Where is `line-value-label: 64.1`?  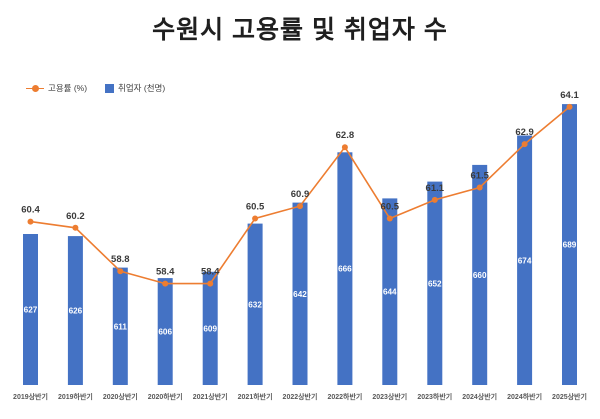 line-value-label: 64.1 is located at coordinates (569, 95).